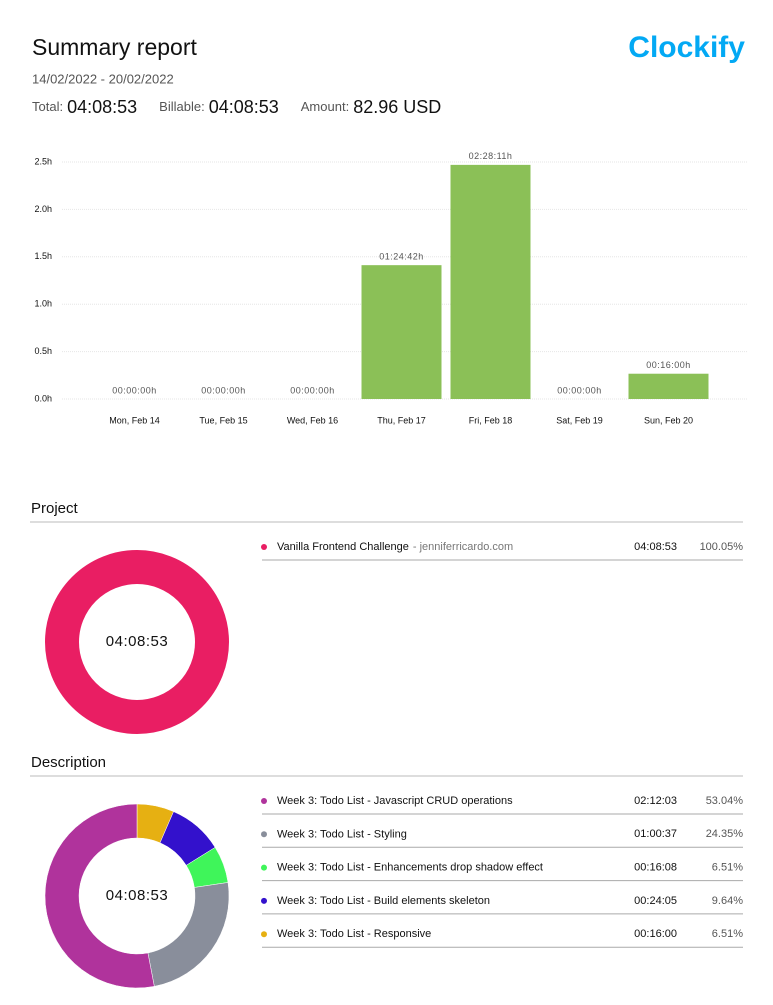 The width and height of the screenshot is (773, 1005). What do you see at coordinates (47, 106) in the screenshot?
I see `summary-label: Total:` at bounding box center [47, 106].